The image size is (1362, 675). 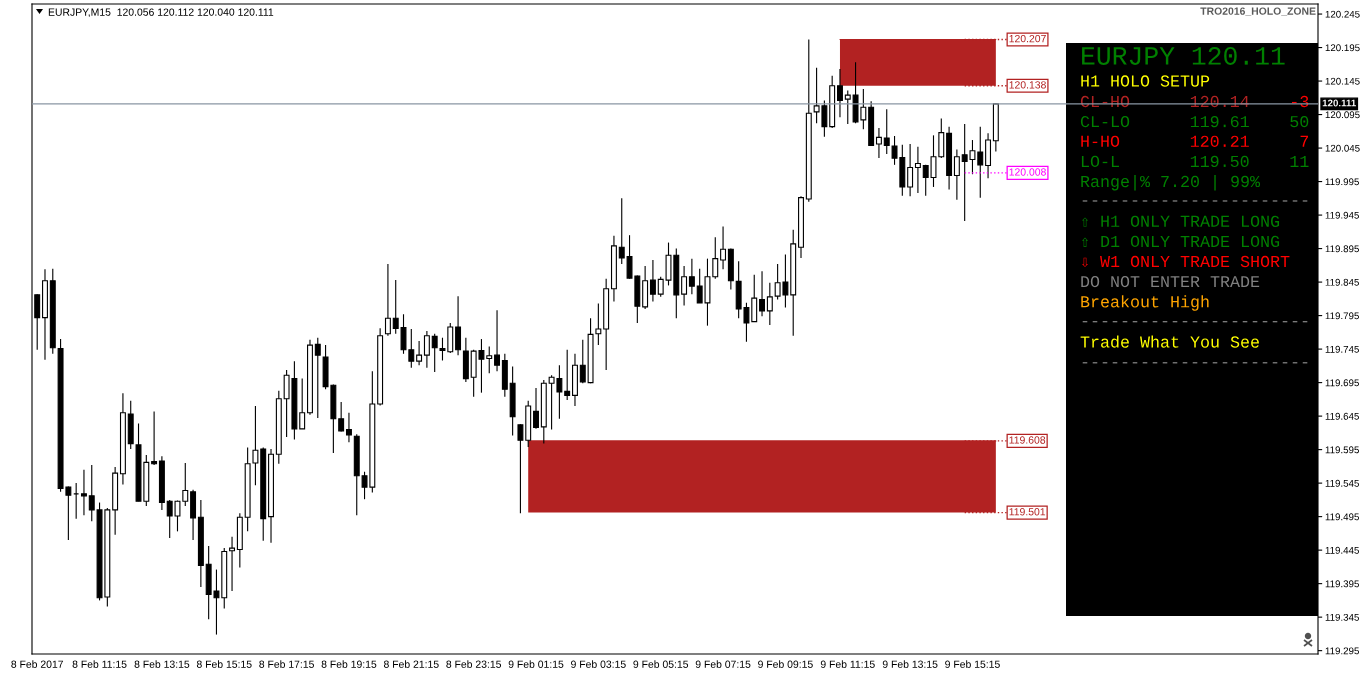 What do you see at coordinates (1105, 121) in the screenshot?
I see `annotation: CL-LO` at bounding box center [1105, 121].